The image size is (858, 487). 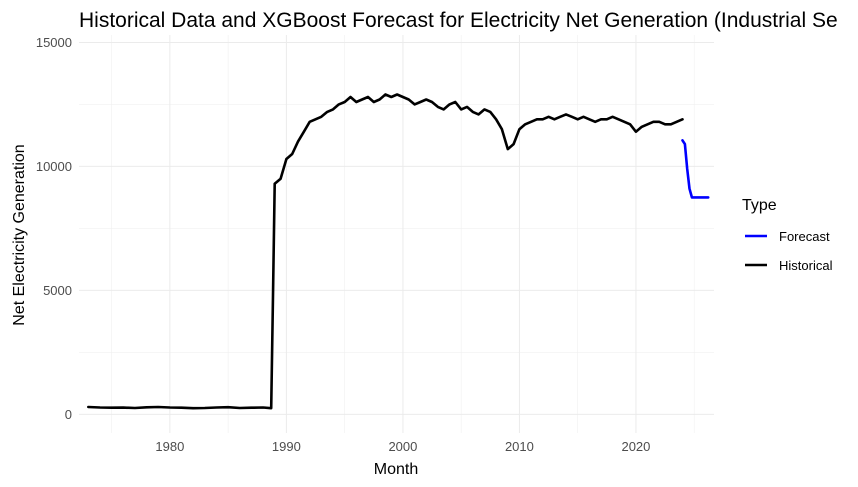 What do you see at coordinates (19, 234) in the screenshot?
I see `y-axis-title: Net Electricity Generation` at bounding box center [19, 234].